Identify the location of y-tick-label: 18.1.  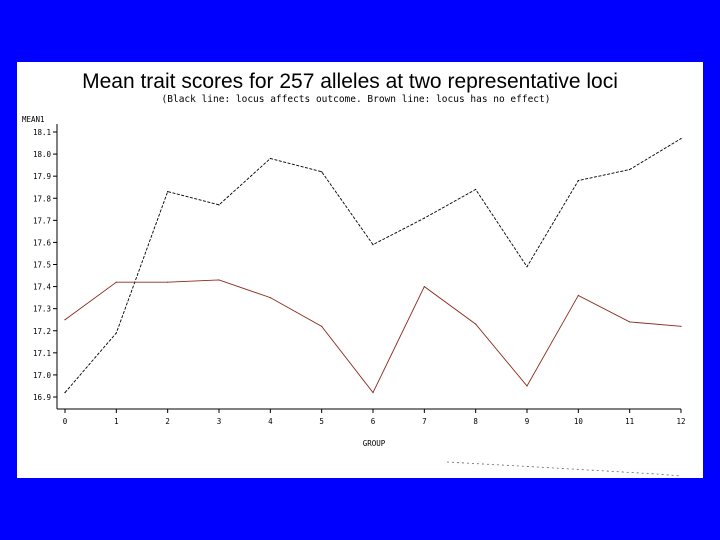
(42, 132).